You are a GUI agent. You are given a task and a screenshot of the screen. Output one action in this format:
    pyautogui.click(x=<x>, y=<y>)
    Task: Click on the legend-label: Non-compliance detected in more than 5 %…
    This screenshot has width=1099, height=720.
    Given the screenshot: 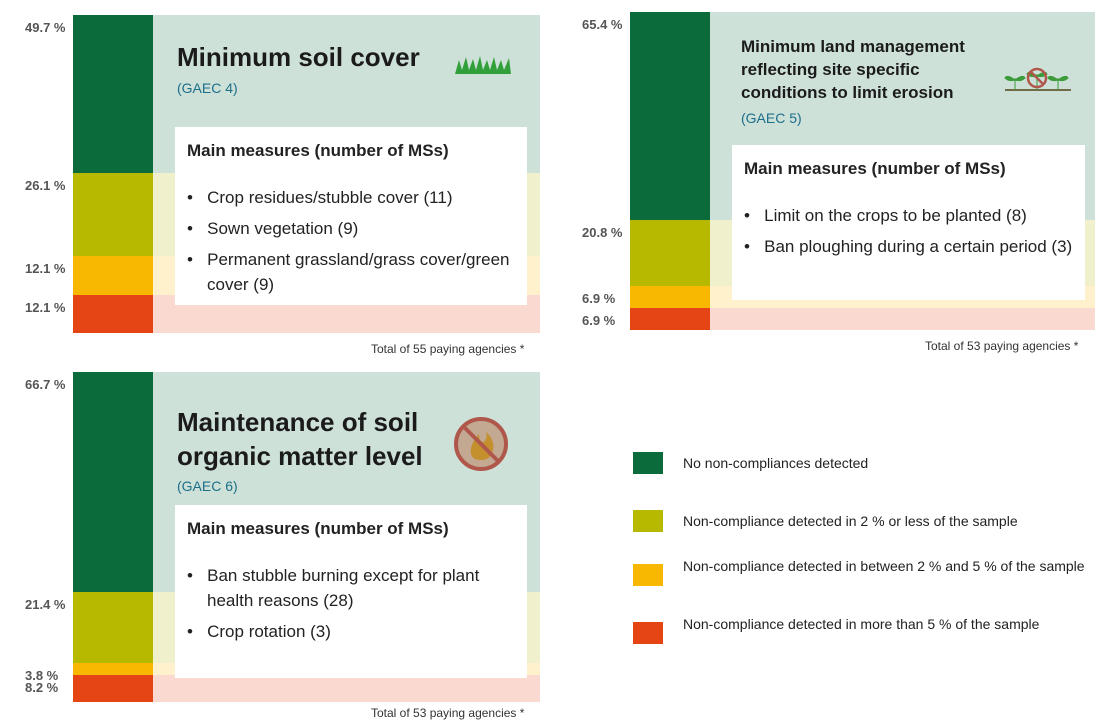 What is the action you would take?
    pyautogui.click(x=861, y=624)
    